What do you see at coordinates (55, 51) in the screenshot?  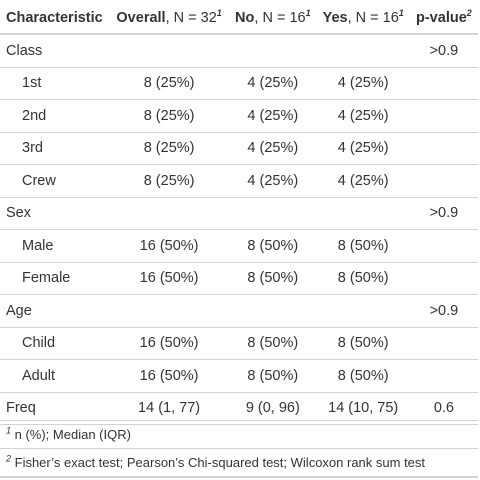 I see `row-label: Class` at bounding box center [55, 51].